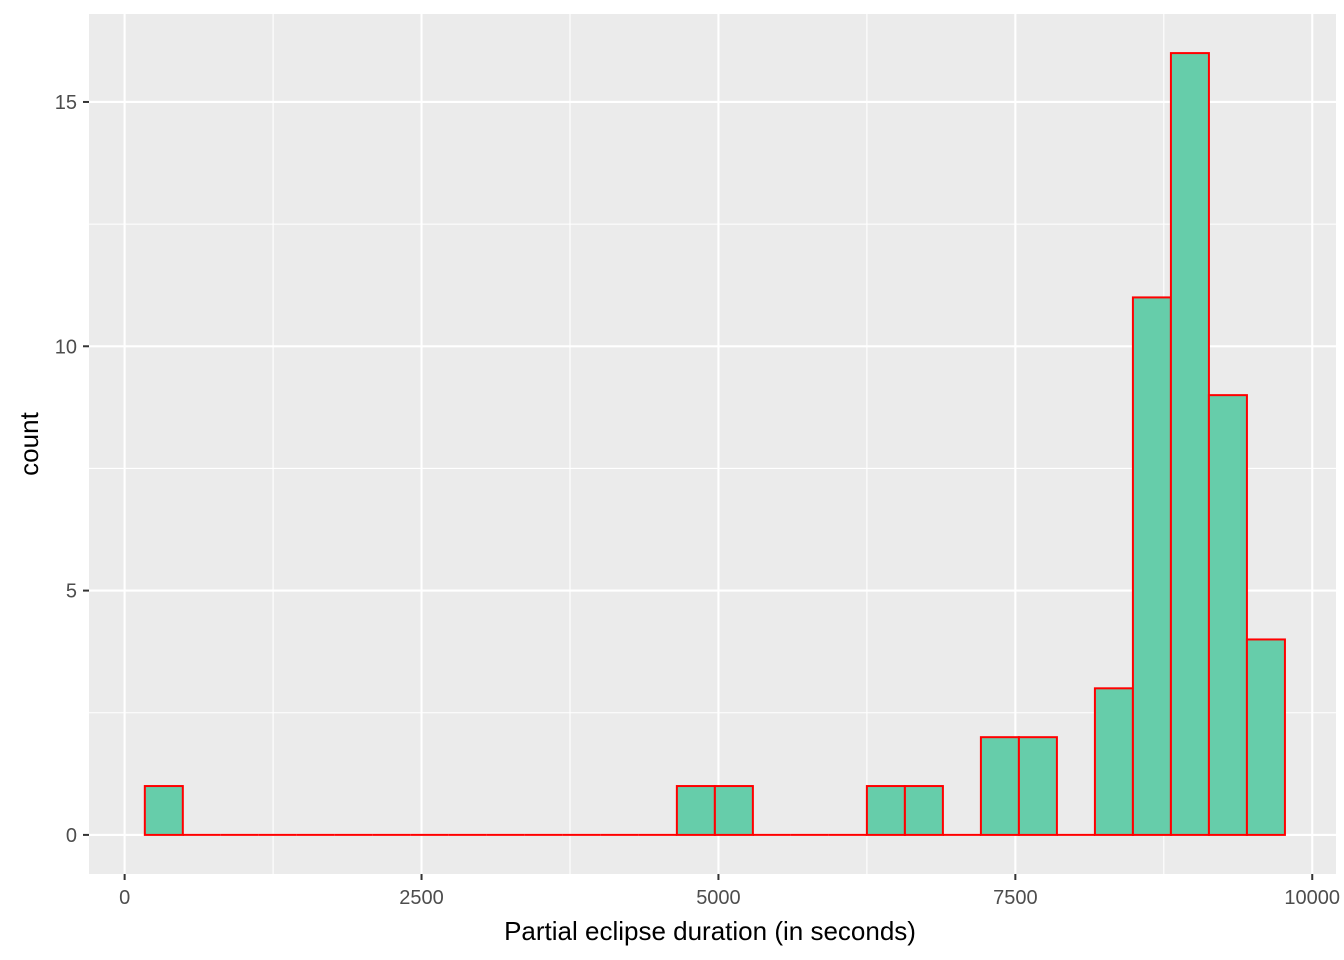 The height and width of the screenshot is (960, 1344). Describe the element at coordinates (71, 592) in the screenshot. I see `y-tick-label: 5` at that location.